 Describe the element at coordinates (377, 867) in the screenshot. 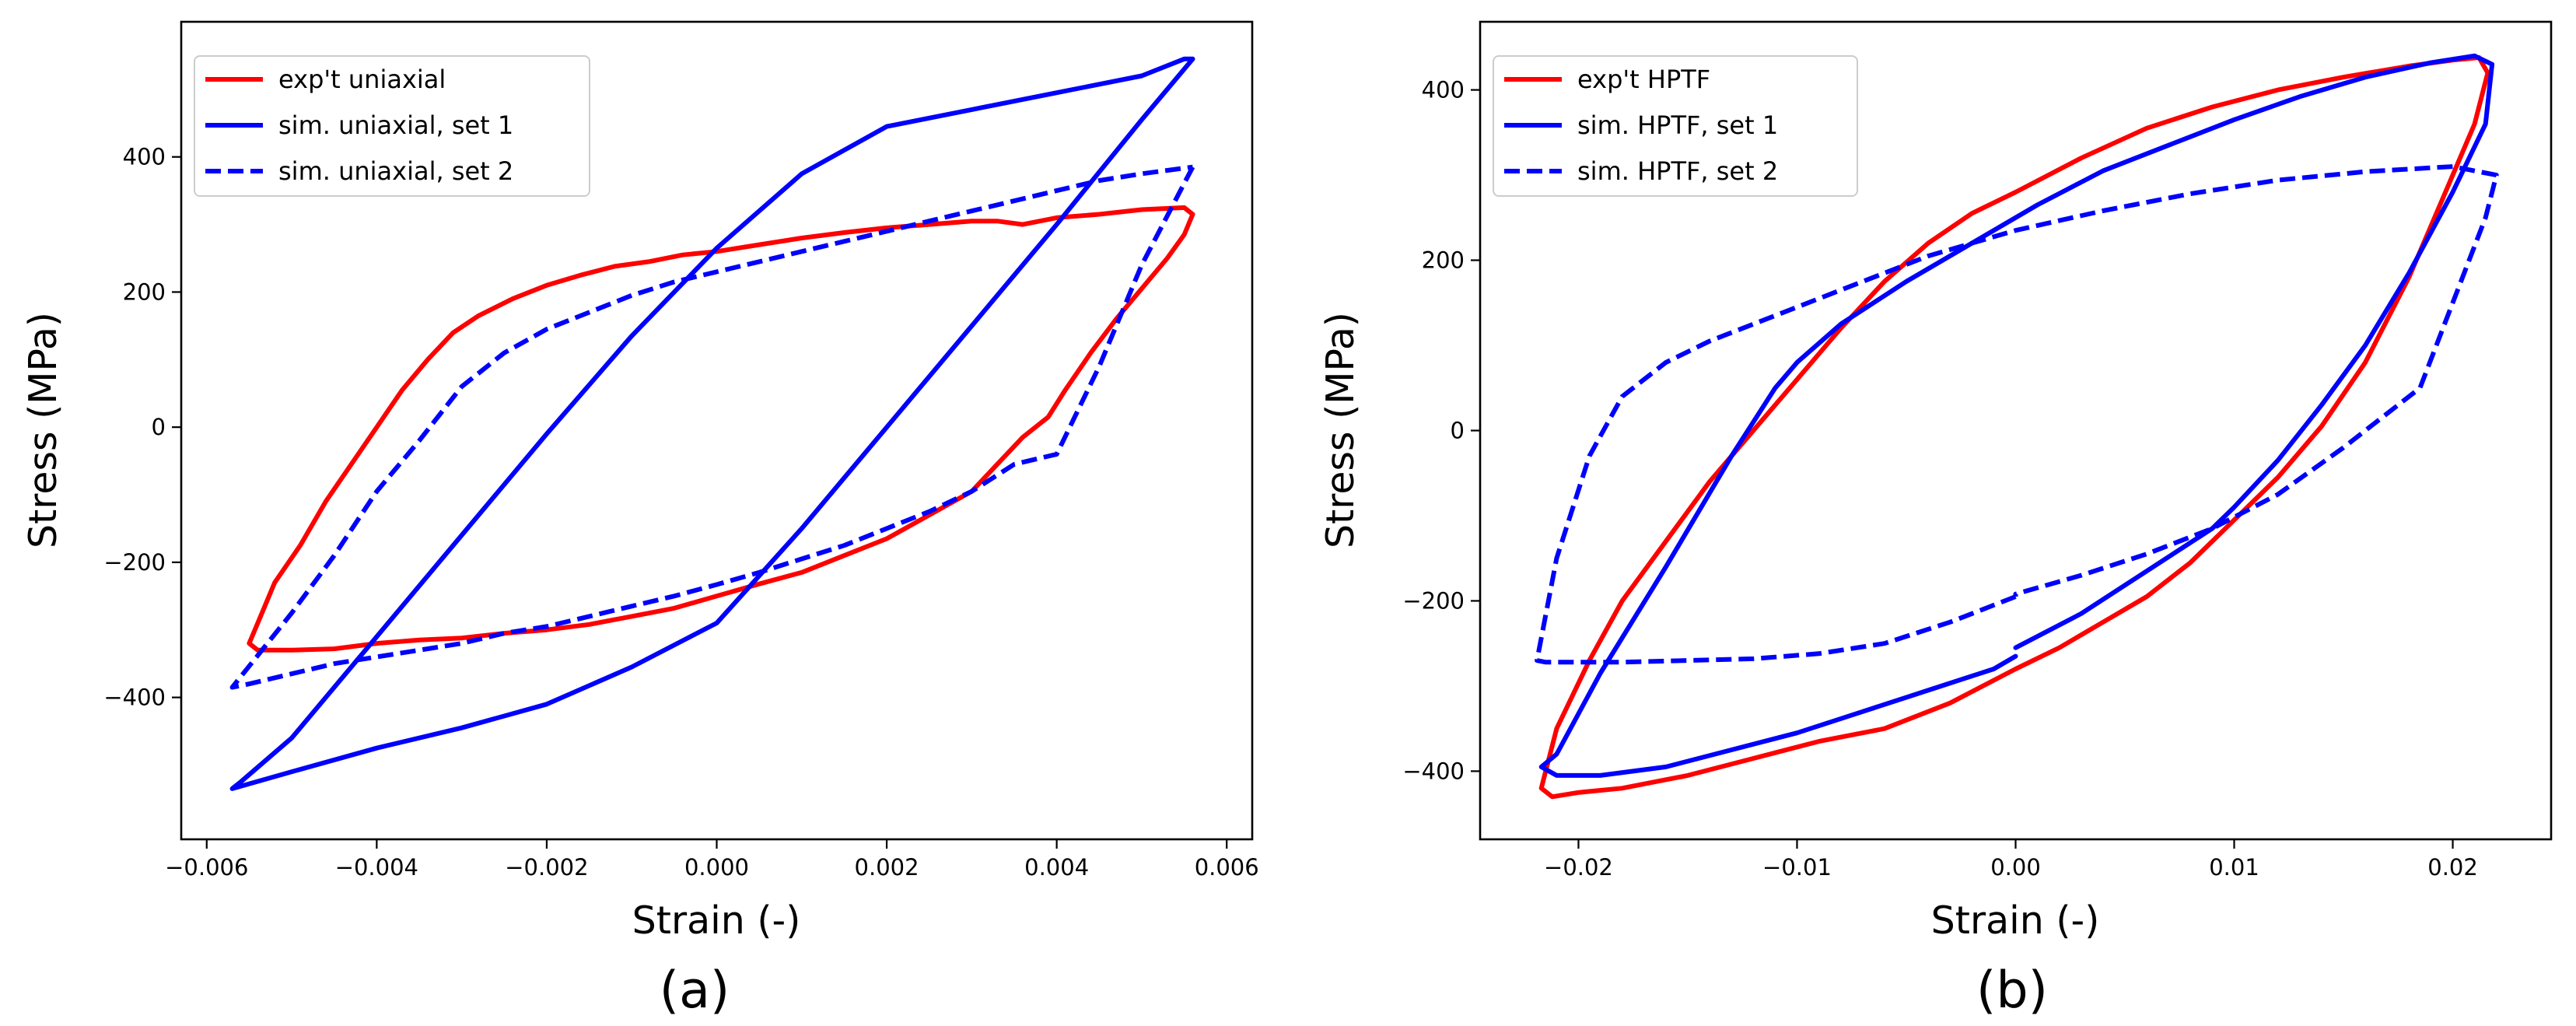

I see `x-tick-label: −0.004` at that location.